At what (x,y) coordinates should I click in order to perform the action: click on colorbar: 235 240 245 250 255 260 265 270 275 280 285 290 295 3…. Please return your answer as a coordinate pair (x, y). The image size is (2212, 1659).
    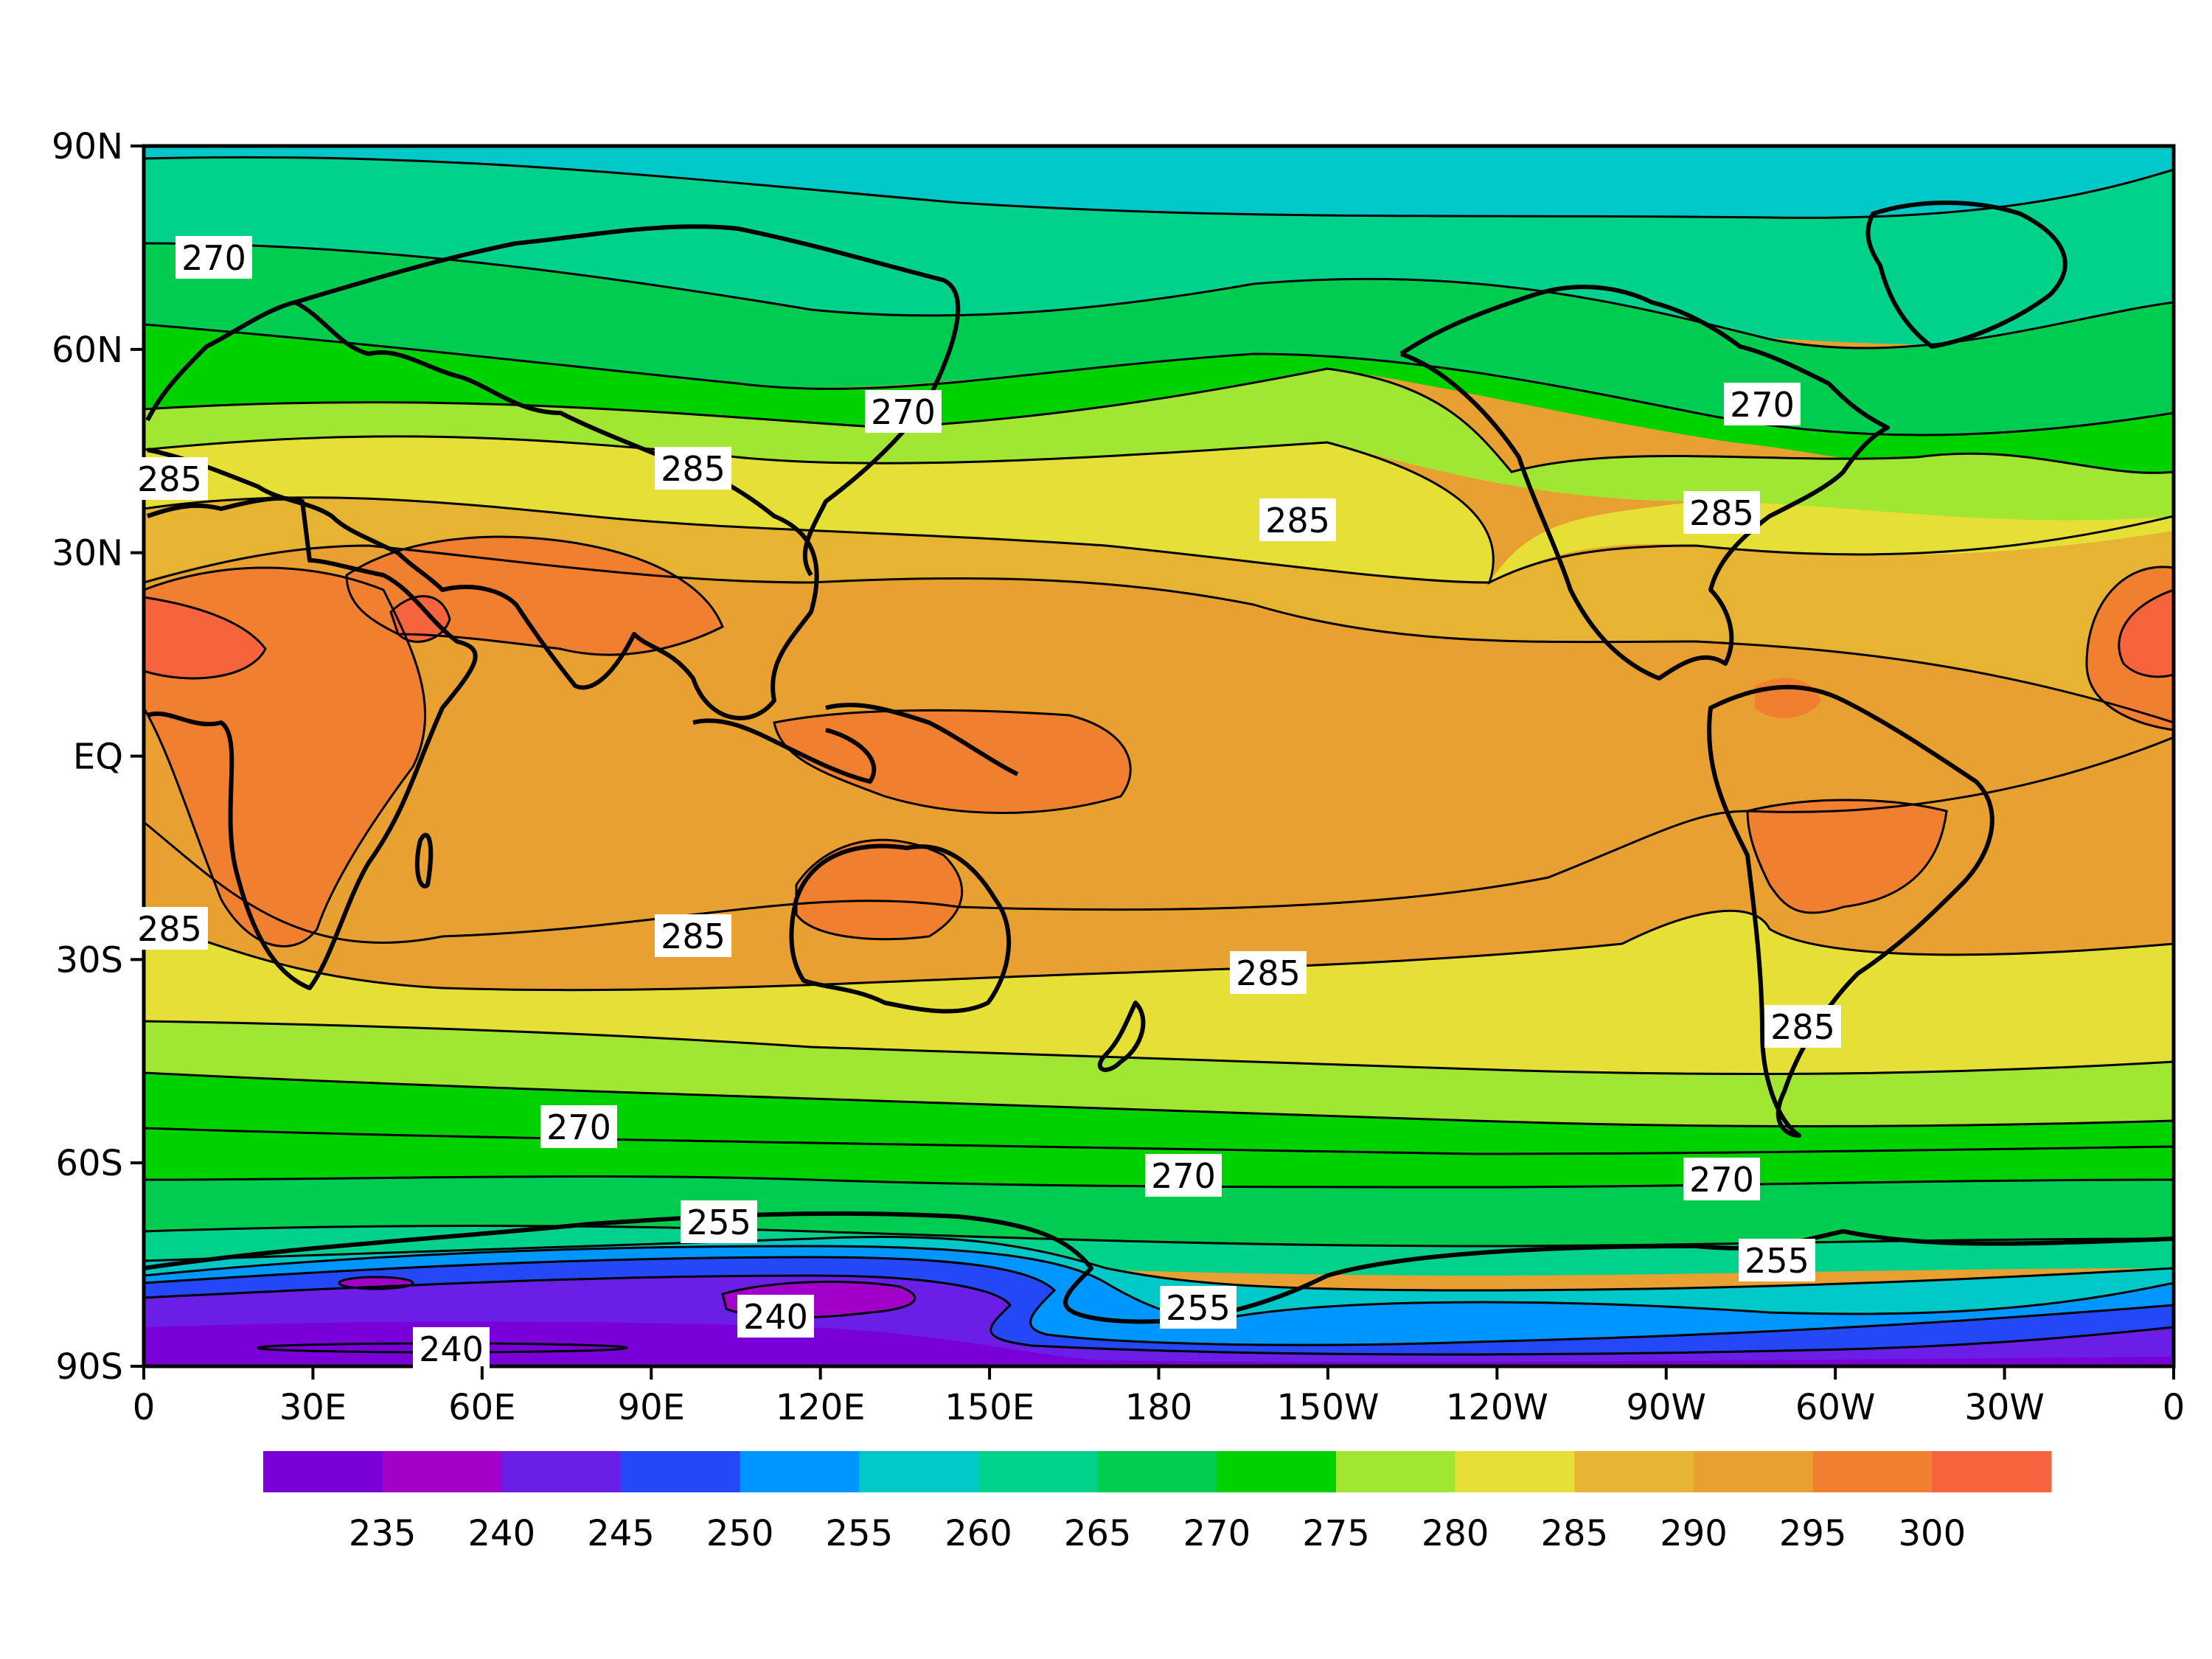
    Looking at the image, I should click on (1157, 1502).